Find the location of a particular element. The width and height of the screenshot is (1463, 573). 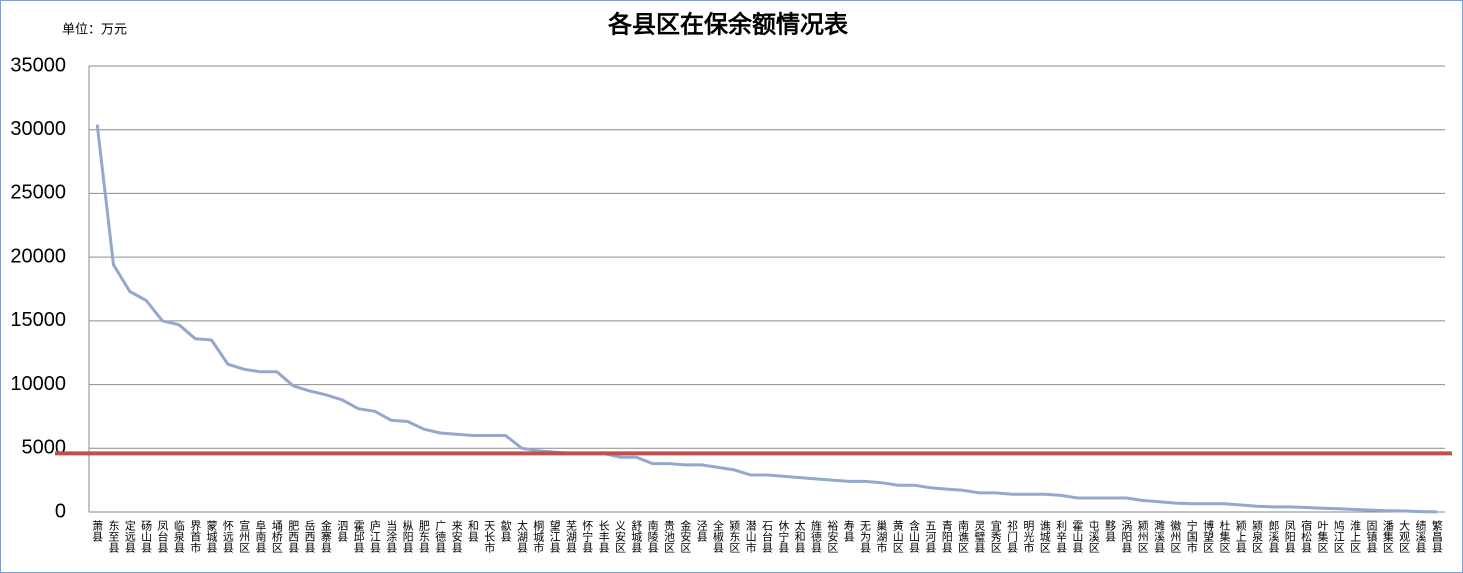

x-tick-label: 濉溪县 is located at coordinates (1159, 537).